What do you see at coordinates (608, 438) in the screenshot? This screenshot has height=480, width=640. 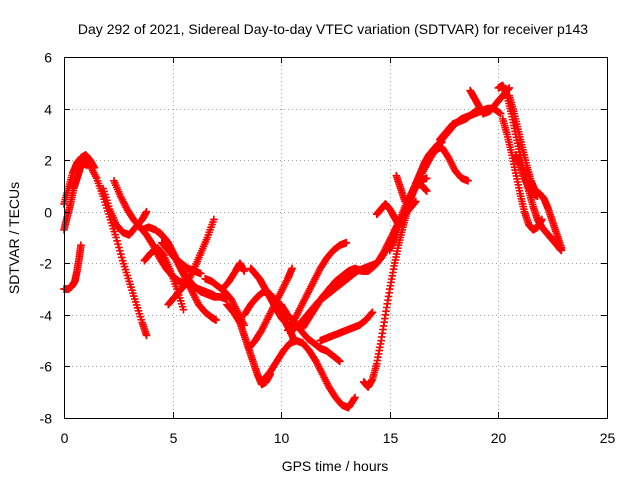 I see `x-tick-label: 25` at bounding box center [608, 438].